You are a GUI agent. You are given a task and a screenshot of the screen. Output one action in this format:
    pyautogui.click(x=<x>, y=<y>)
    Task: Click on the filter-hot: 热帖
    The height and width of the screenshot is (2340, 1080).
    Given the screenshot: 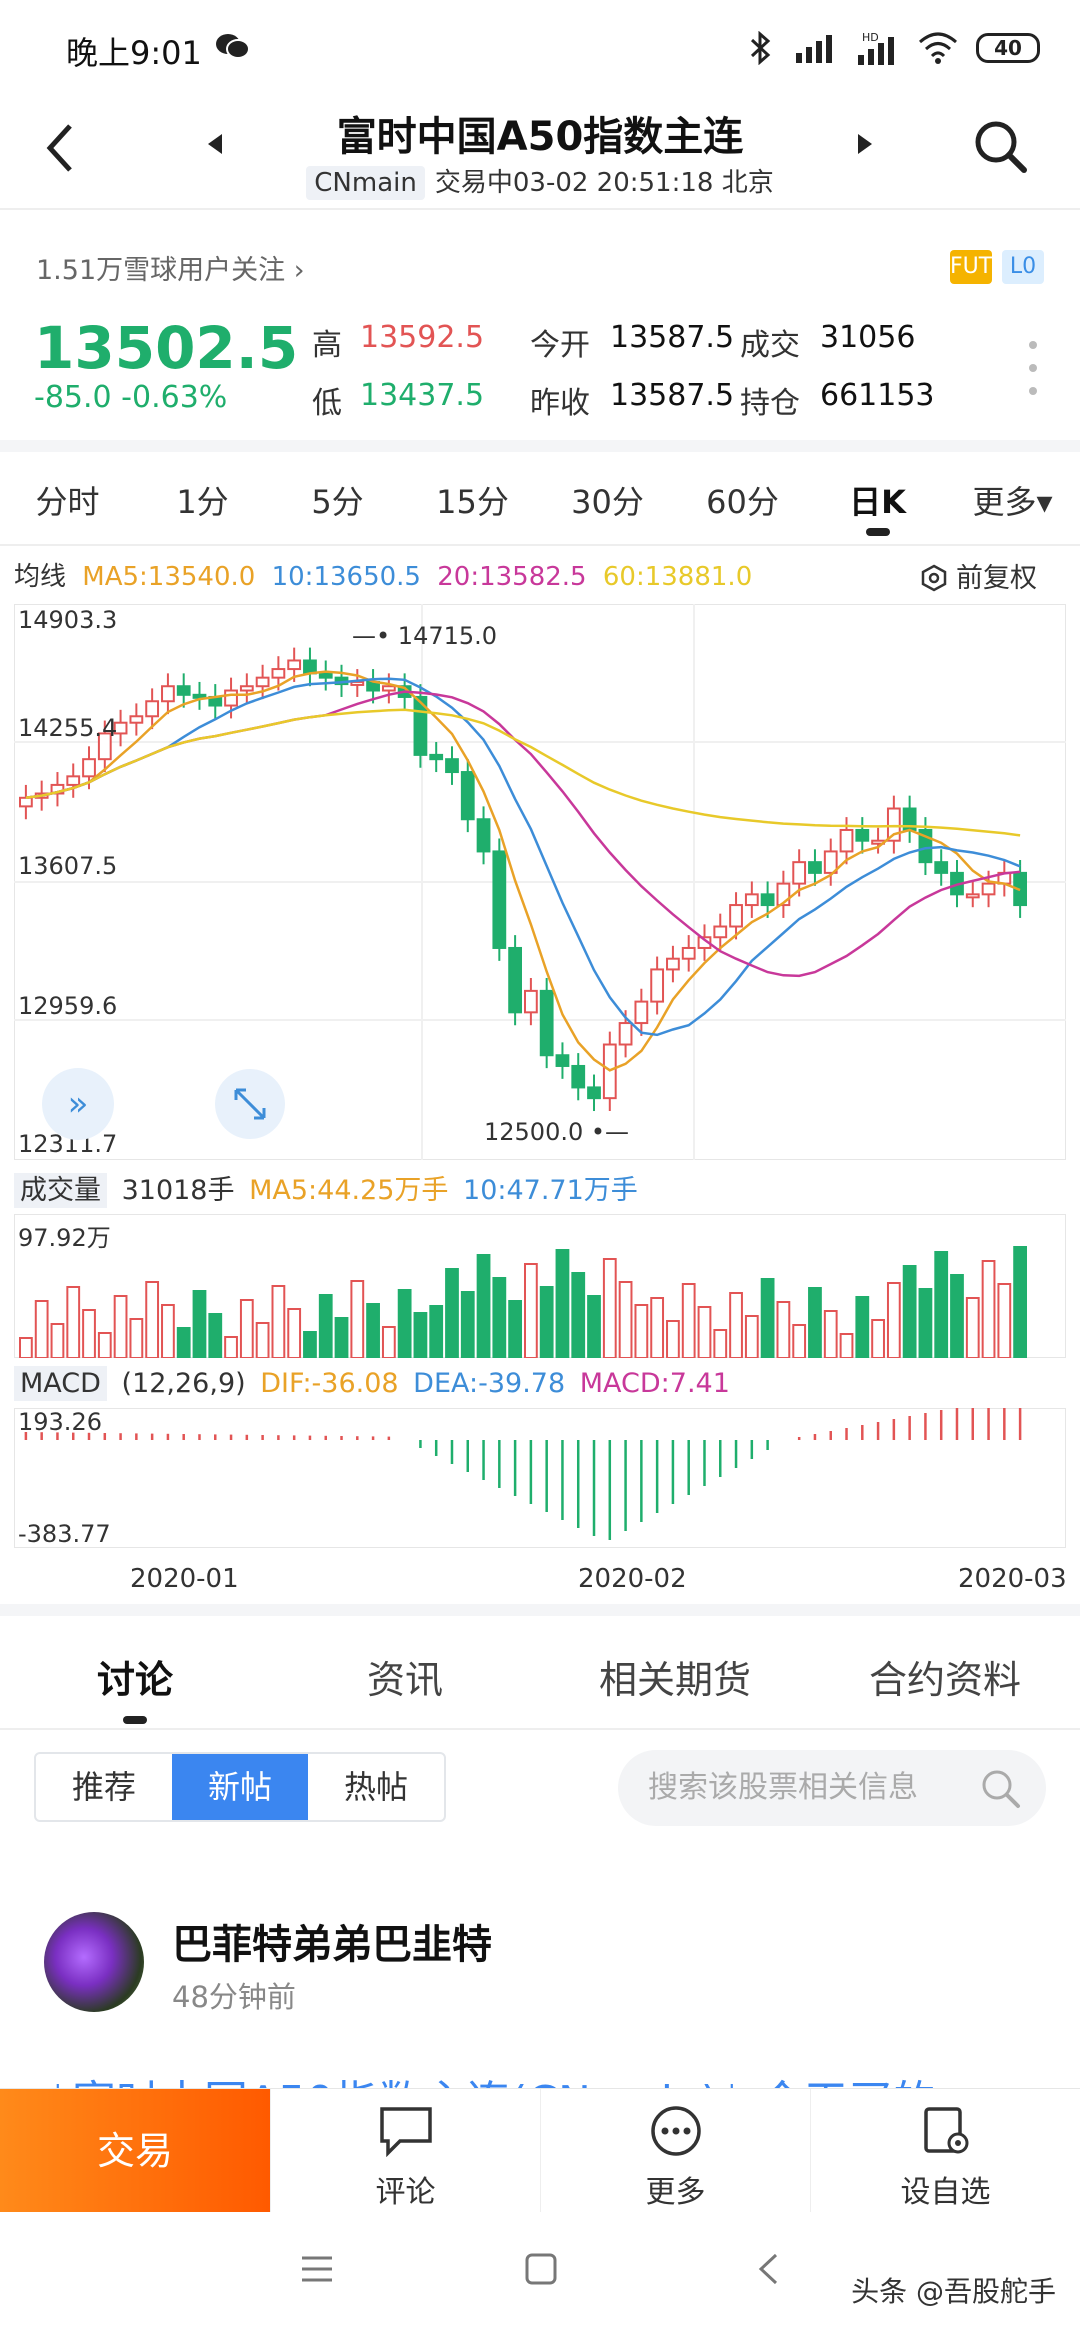 What is the action you would take?
    pyautogui.click(x=375, y=1787)
    